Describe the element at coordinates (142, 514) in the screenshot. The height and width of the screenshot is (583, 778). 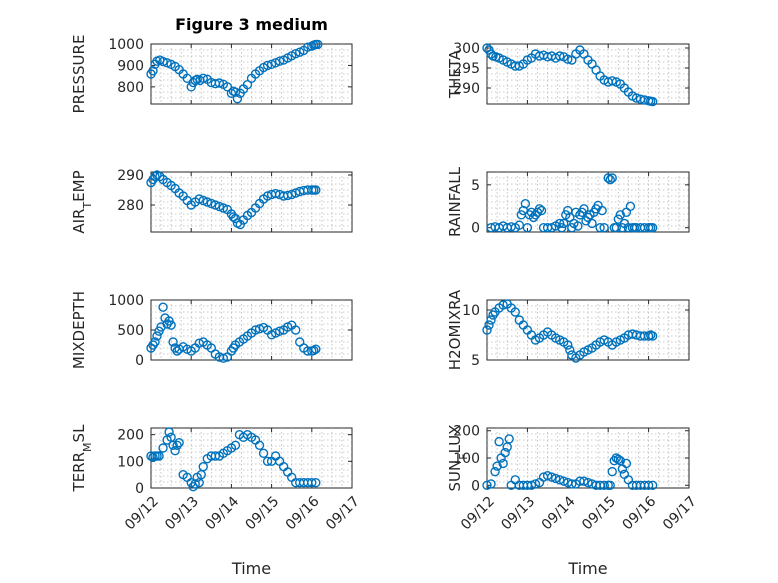
I see `x-tick-label: 09/12` at that location.